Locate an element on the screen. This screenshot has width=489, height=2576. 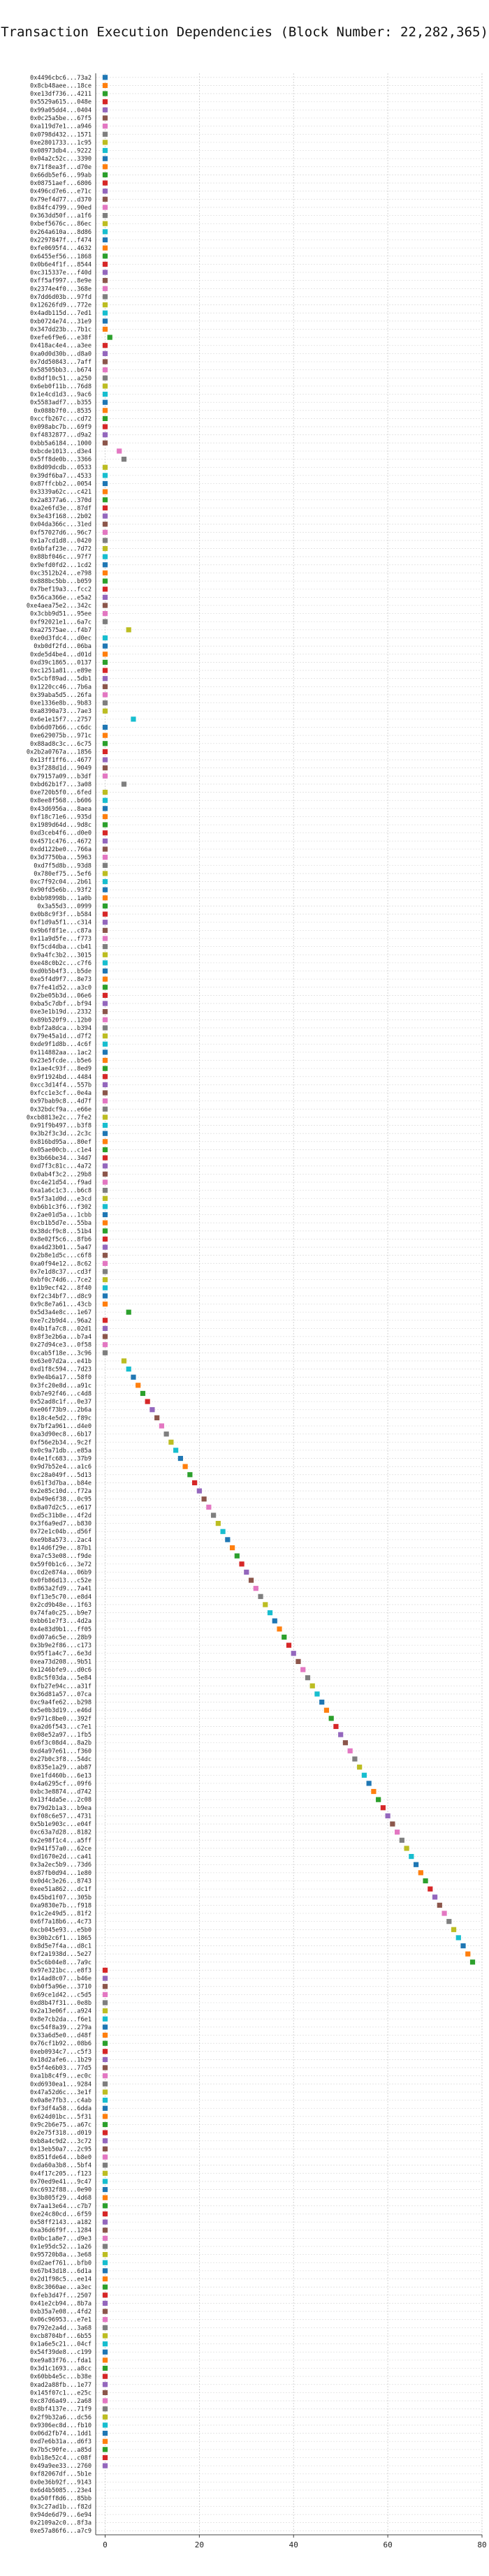
y-tick-label: 0x5d3a4e8c...1e67 is located at coordinates (61, 1312).